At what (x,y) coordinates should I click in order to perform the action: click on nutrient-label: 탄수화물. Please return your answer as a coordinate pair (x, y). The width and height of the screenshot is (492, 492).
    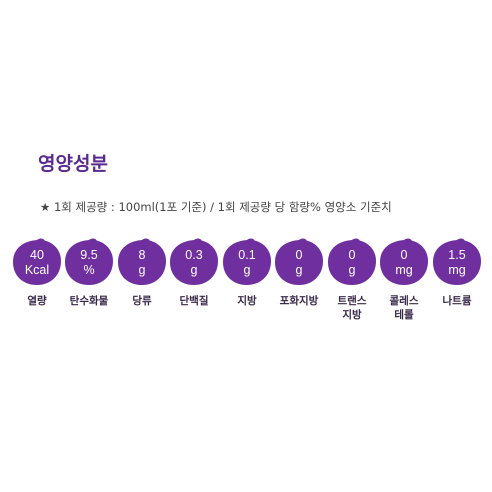
    Looking at the image, I should click on (89, 301).